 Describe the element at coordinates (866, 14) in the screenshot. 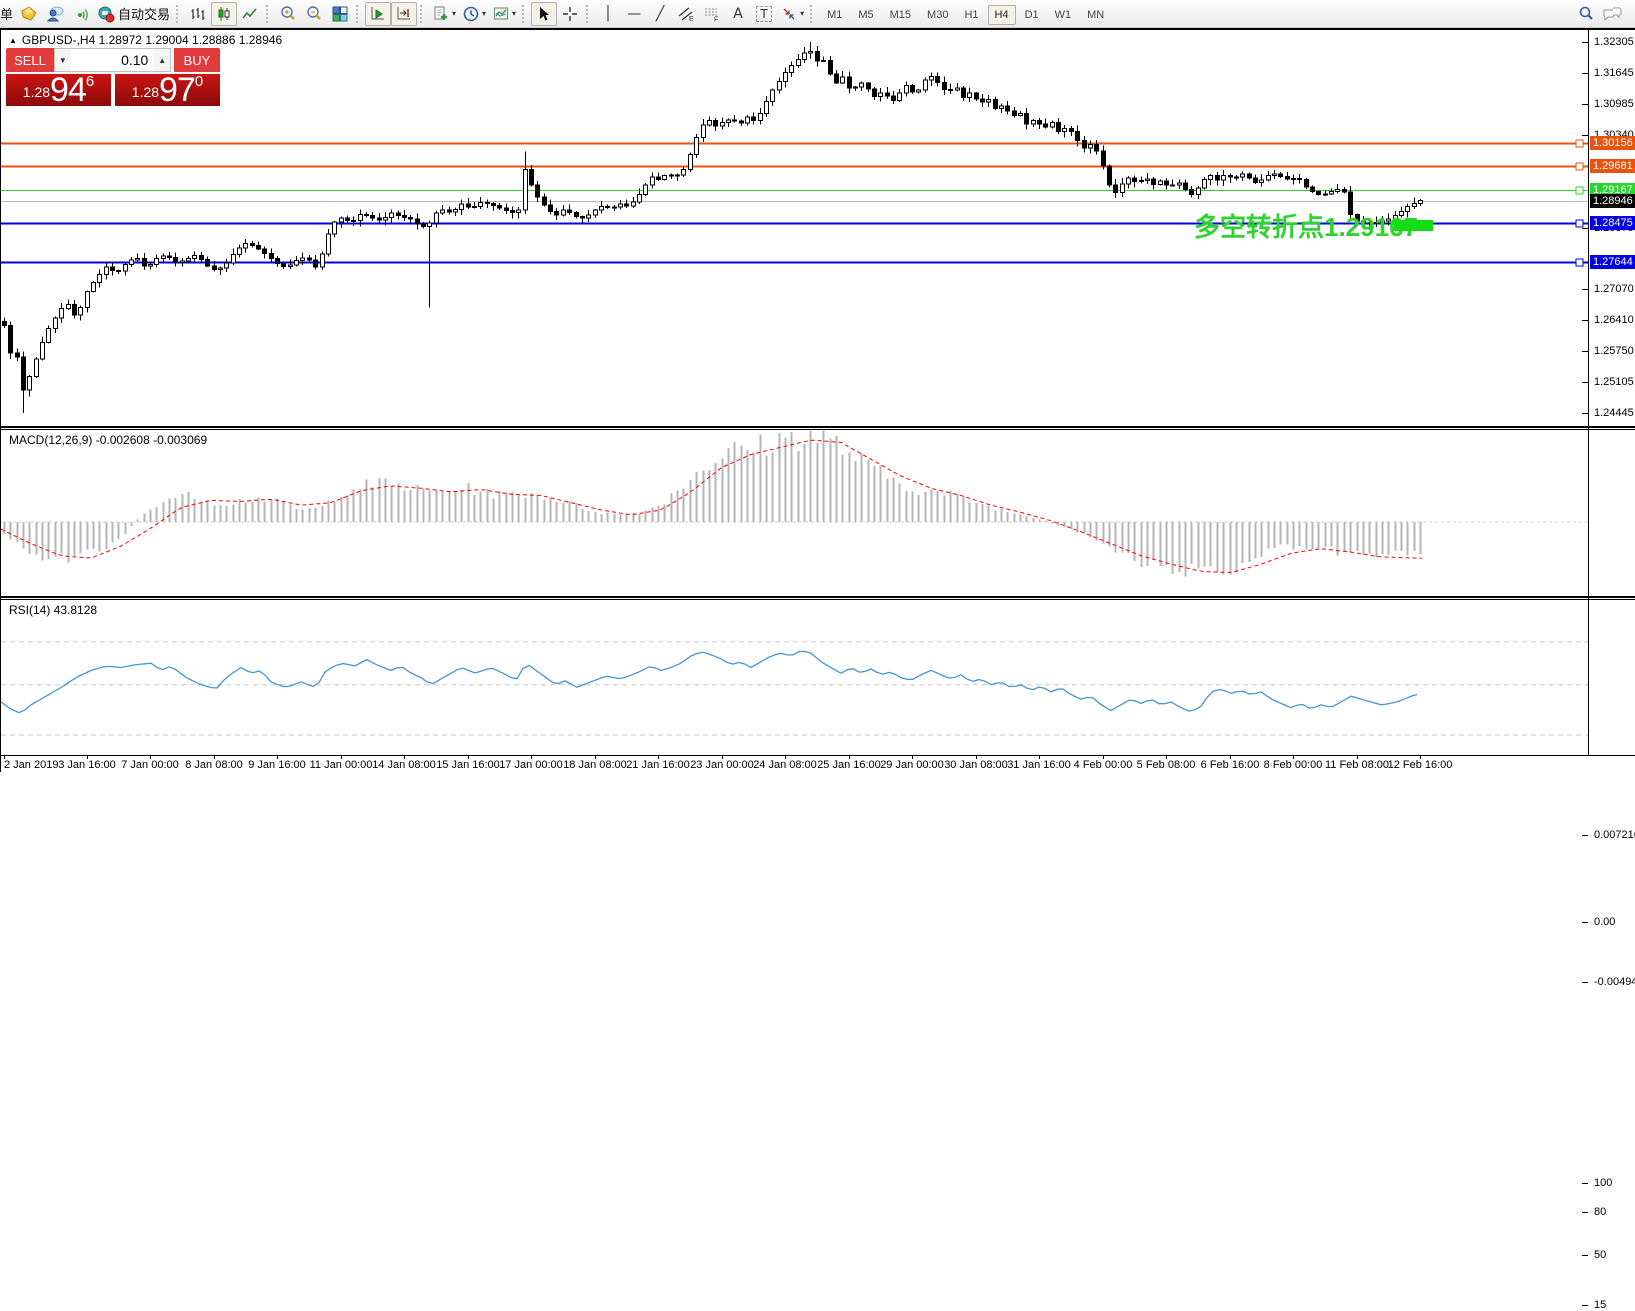

I see `tab-timeframe-m5: M5` at that location.